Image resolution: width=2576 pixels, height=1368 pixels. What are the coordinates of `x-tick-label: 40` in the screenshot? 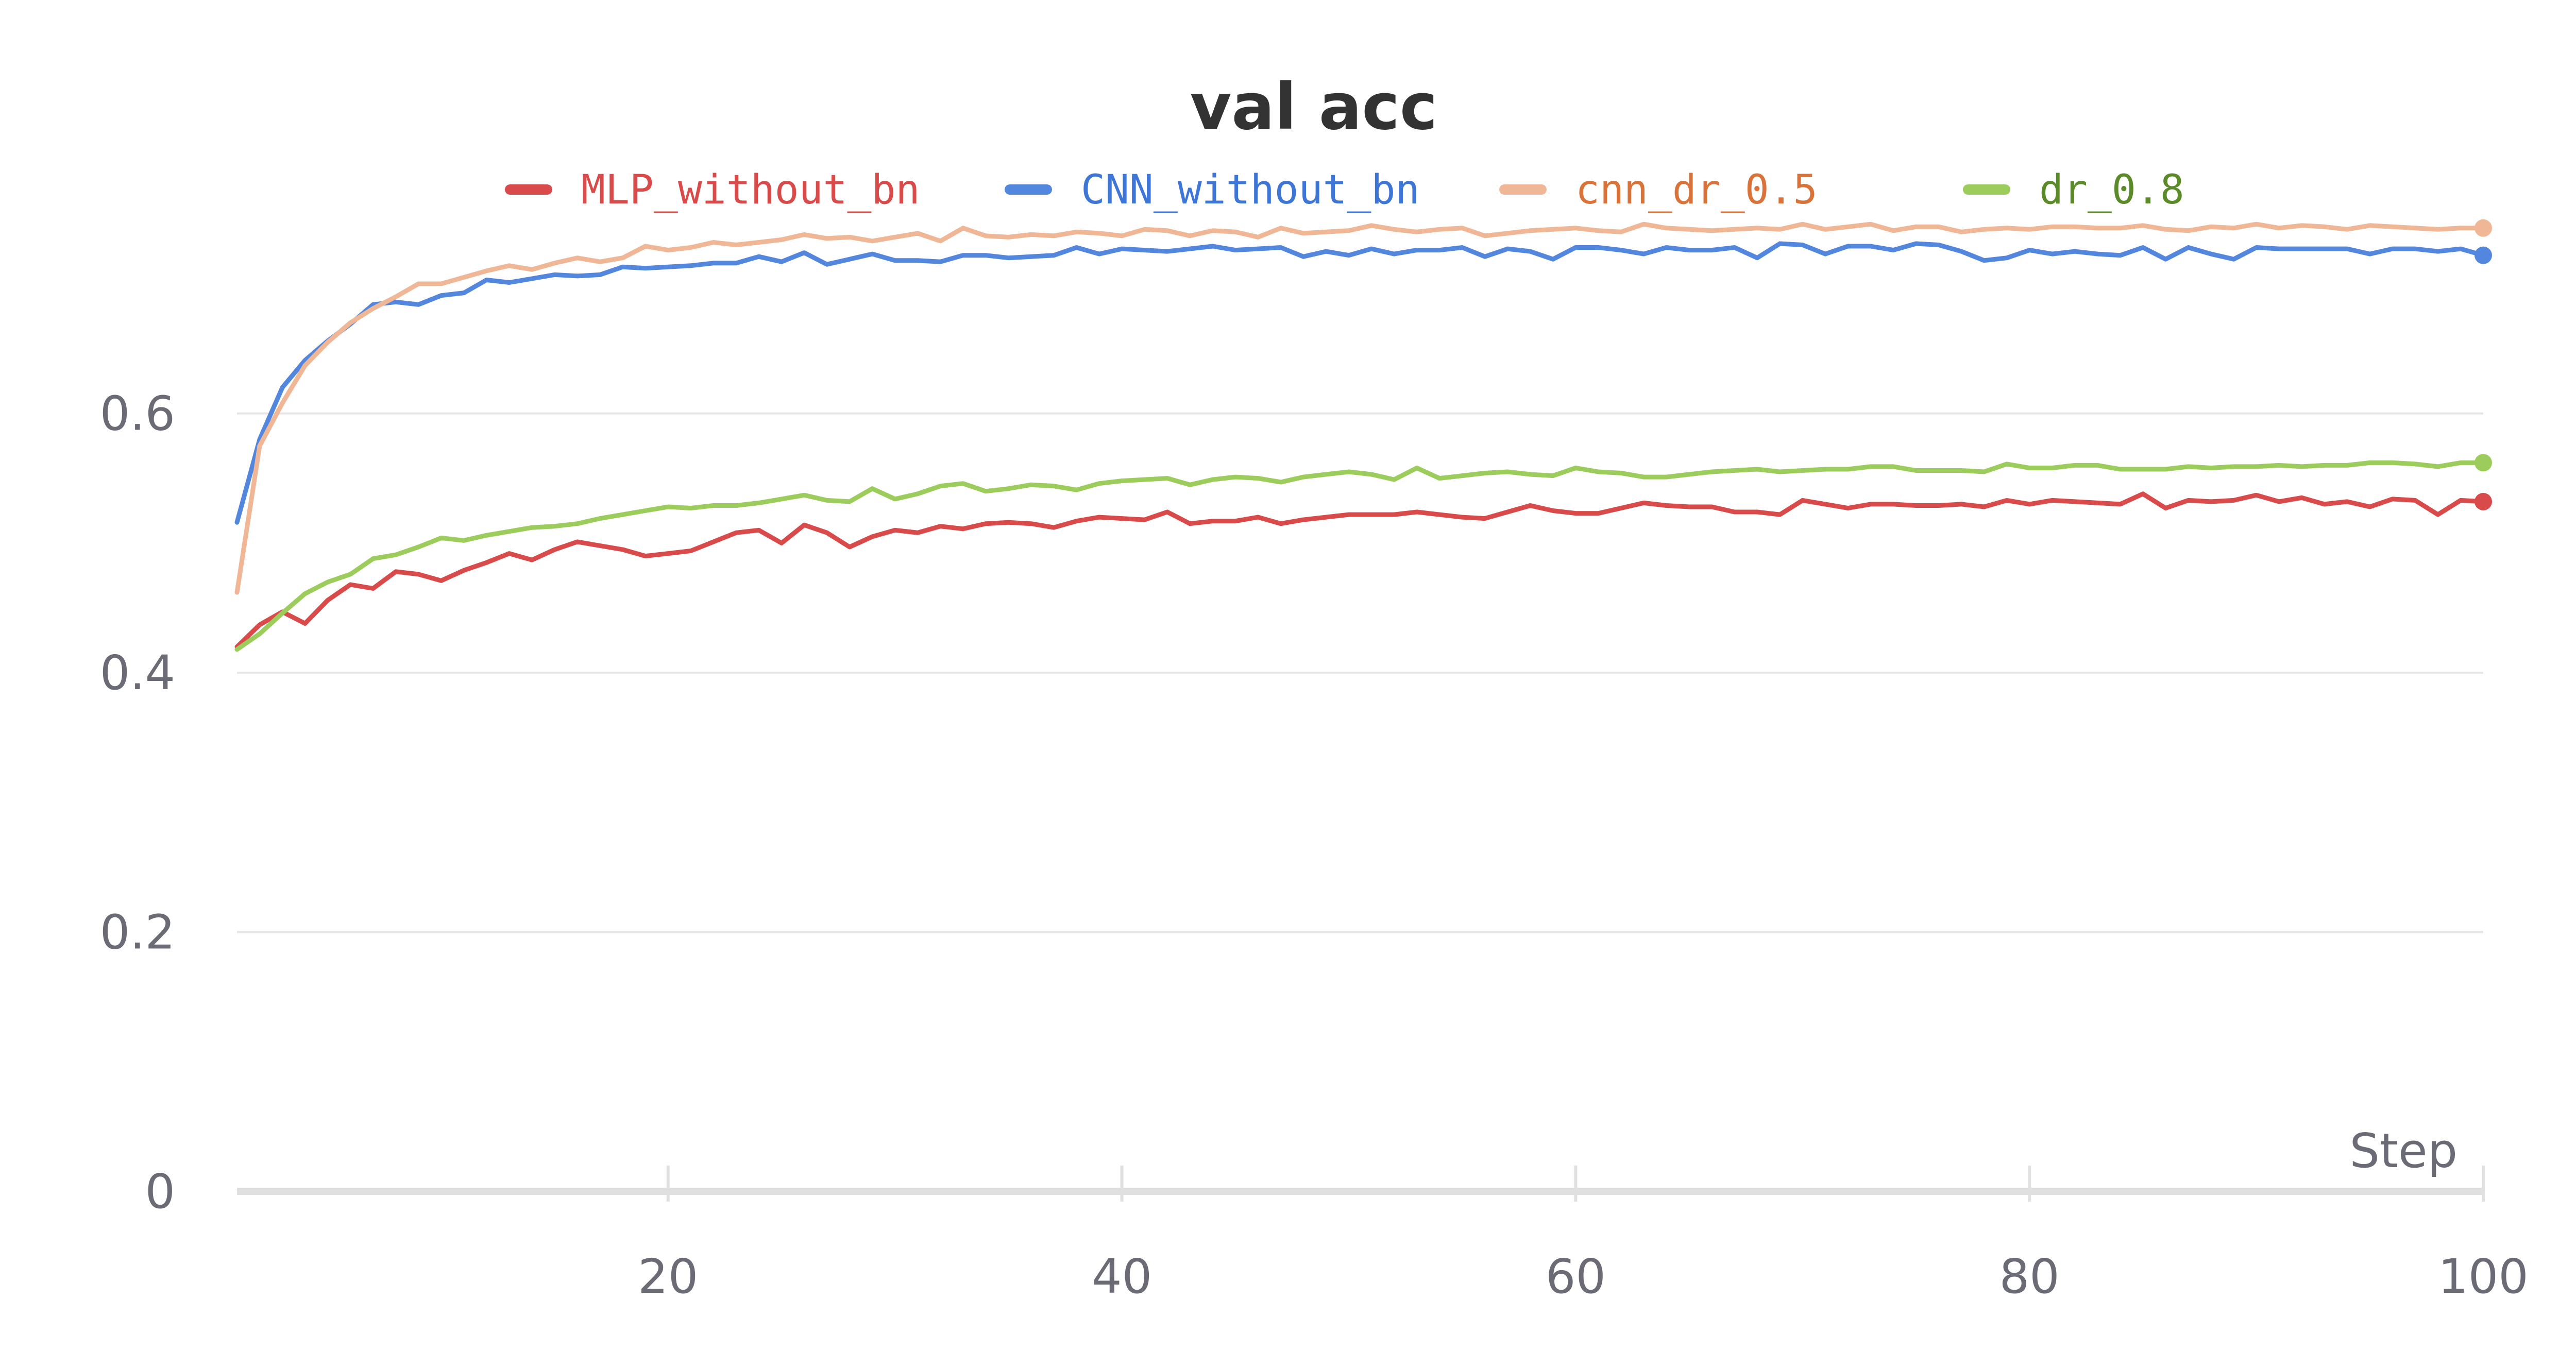 It's located at (1122, 1276).